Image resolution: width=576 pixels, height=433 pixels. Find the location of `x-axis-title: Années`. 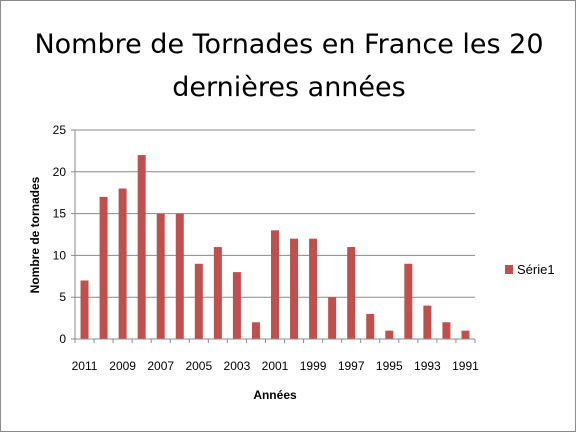

x-axis-title: Années is located at coordinates (275, 395).